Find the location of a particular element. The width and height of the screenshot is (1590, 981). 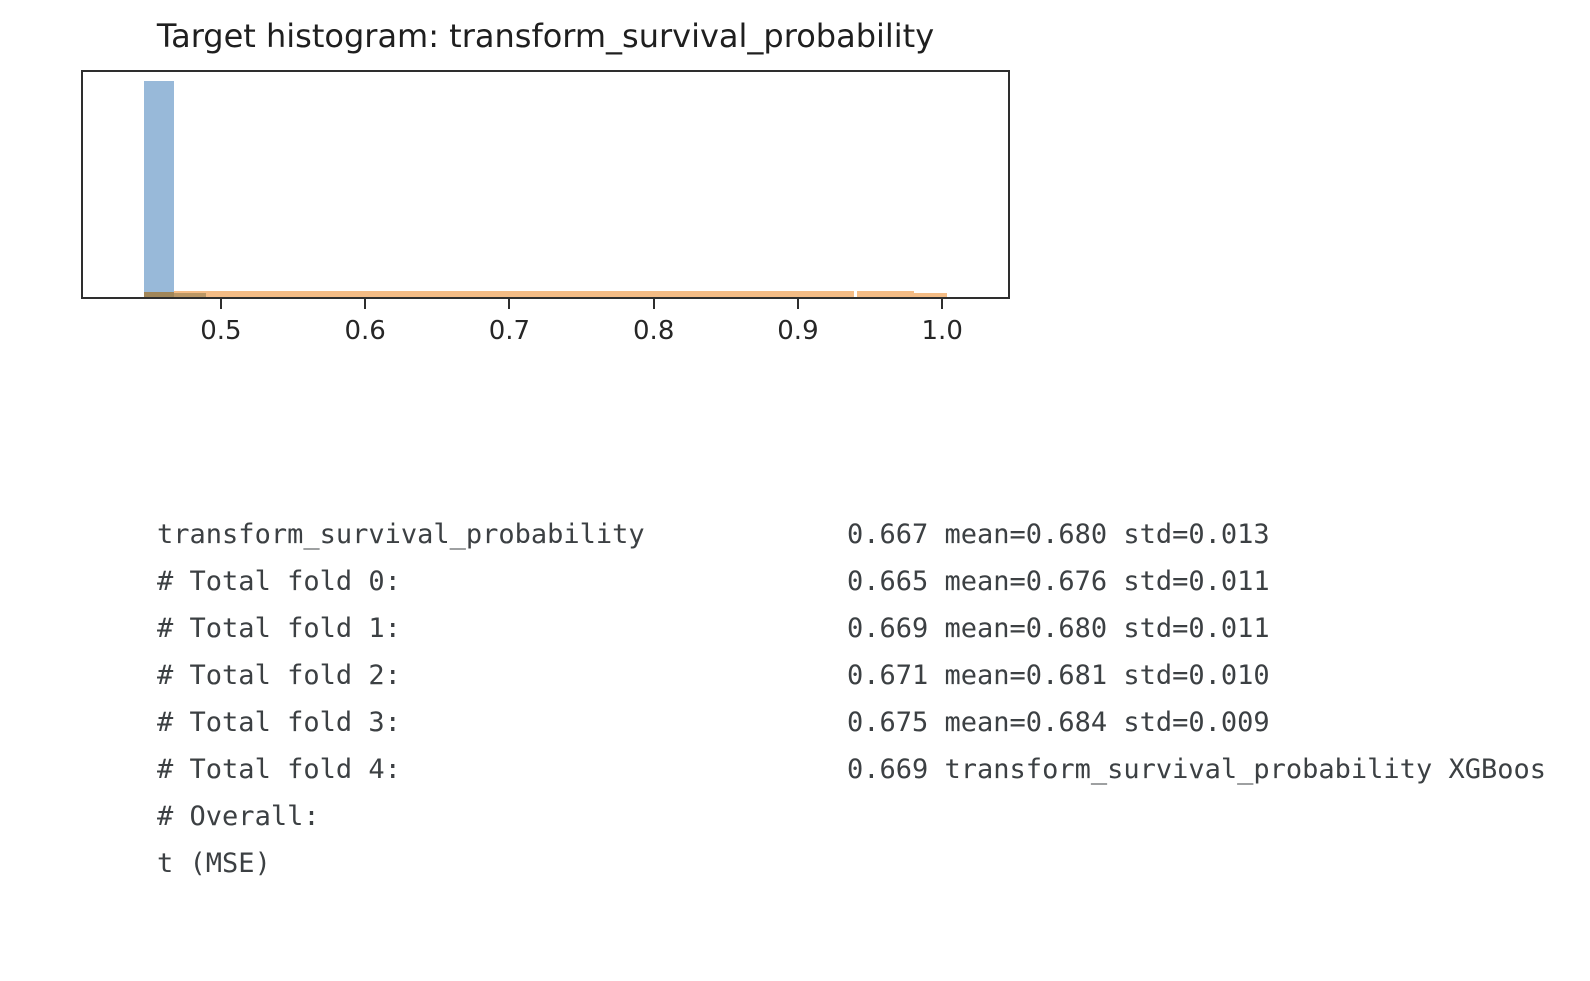

console-line-label: # Total fold 0: is located at coordinates (279, 581).